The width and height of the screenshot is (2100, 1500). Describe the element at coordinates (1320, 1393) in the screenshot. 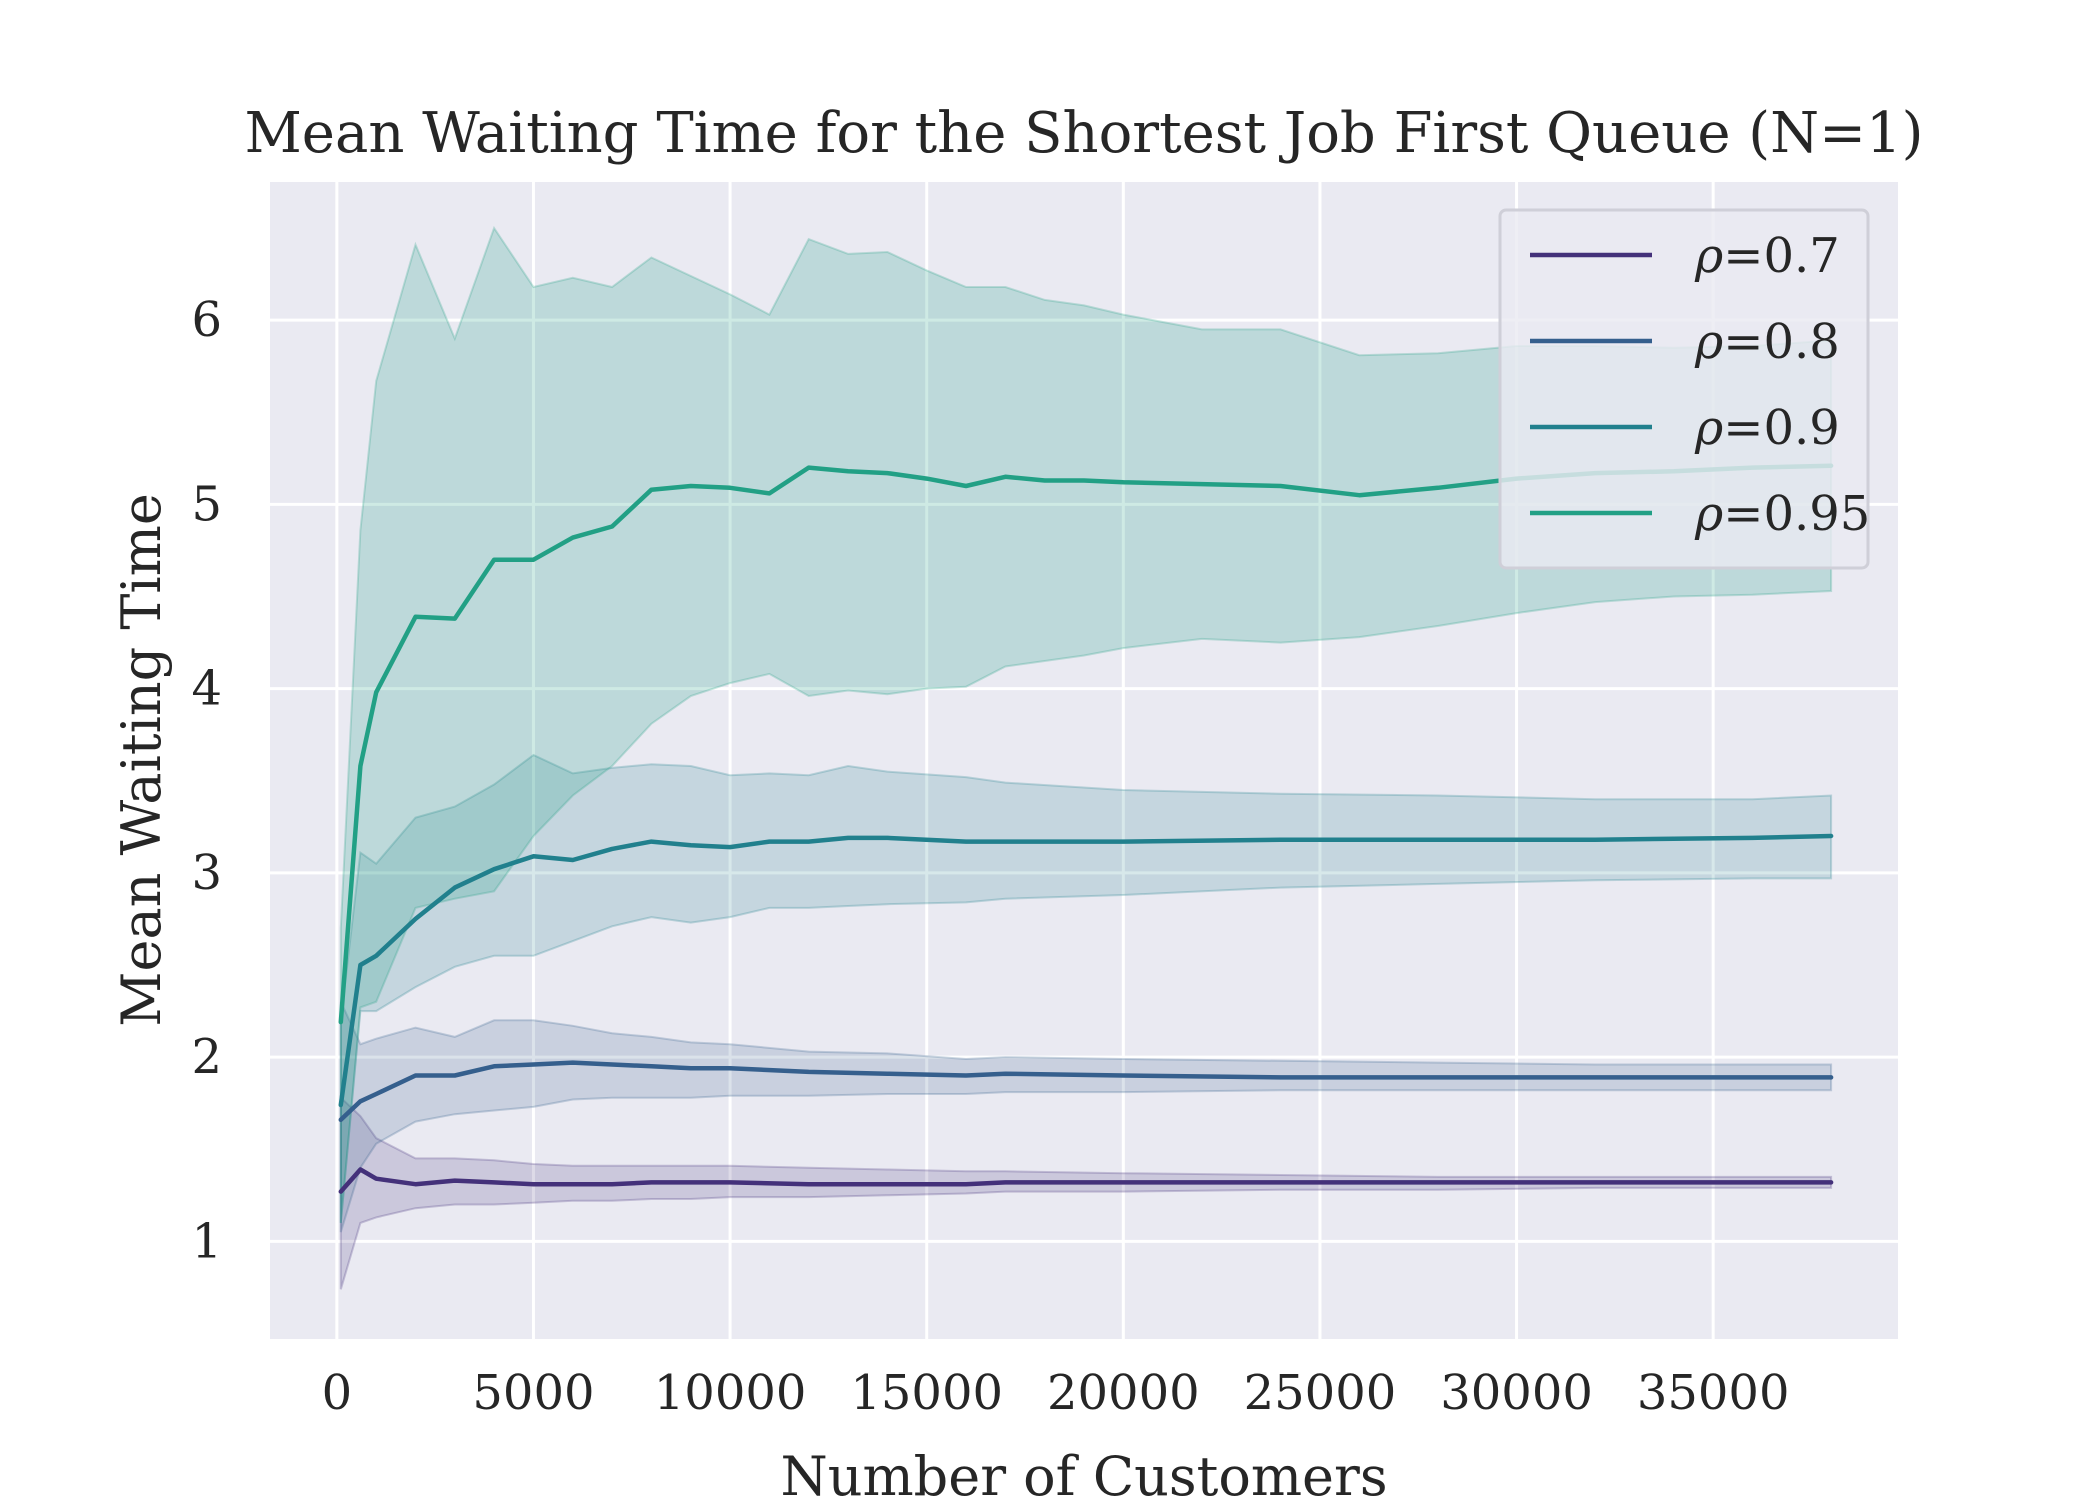

I see `x-tick-label: 25000` at that location.